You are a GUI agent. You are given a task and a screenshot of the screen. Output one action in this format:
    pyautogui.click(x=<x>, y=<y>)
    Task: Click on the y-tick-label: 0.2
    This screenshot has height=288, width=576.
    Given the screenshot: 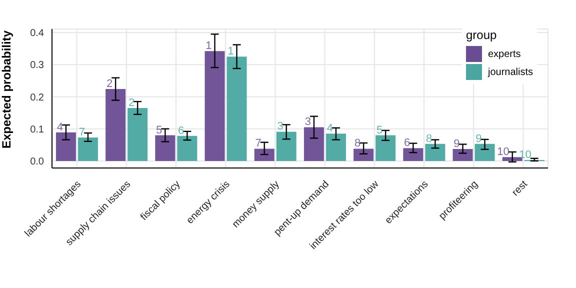 What is the action you would take?
    pyautogui.click(x=37, y=98)
    